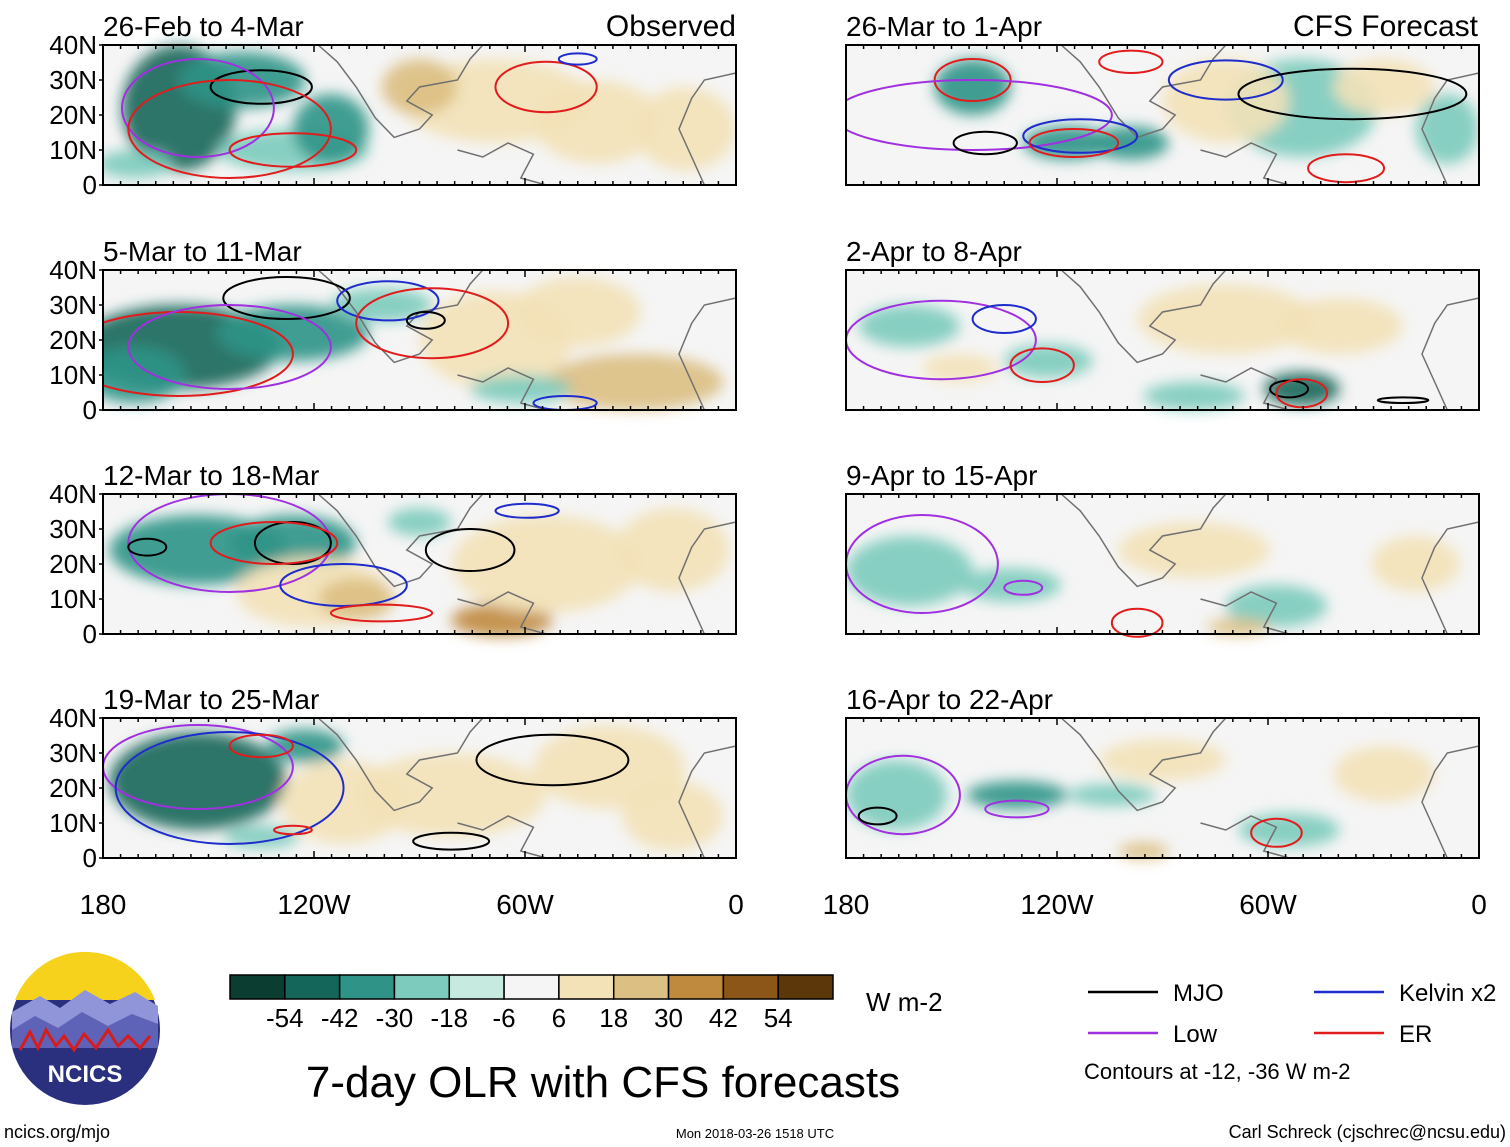 The image size is (1510, 1147). Describe the element at coordinates (941, 475) in the screenshot. I see `panel-title: 9-Apr to 15-Apr` at that location.